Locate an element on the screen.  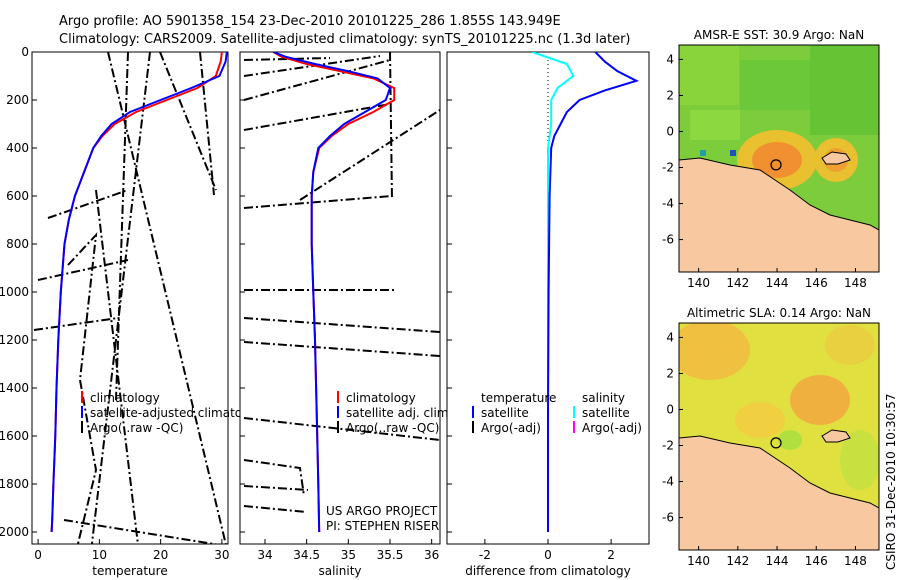
salinity-xtick-label: 34.5 is located at coordinates (306, 555).